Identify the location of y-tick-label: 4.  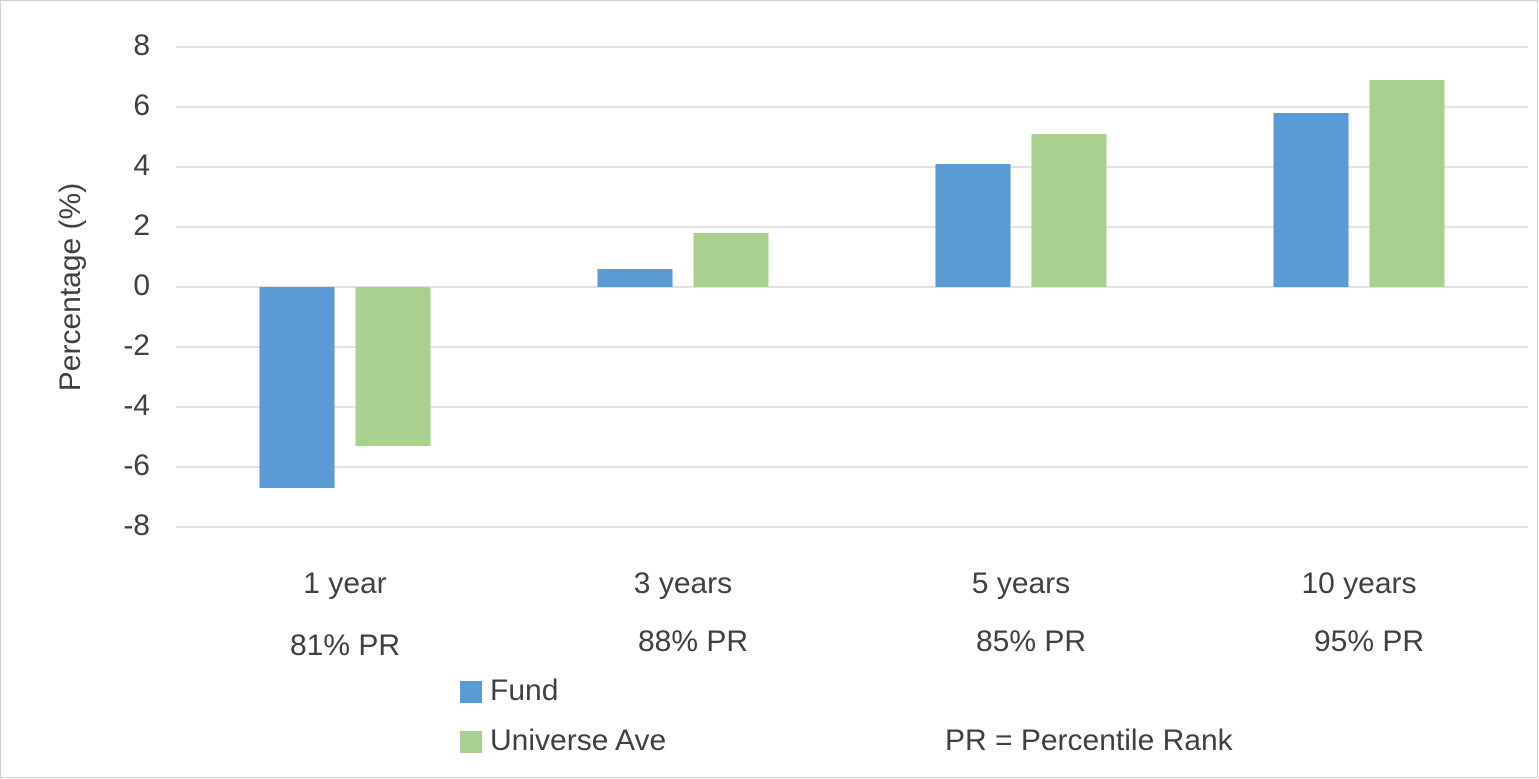
(141, 165).